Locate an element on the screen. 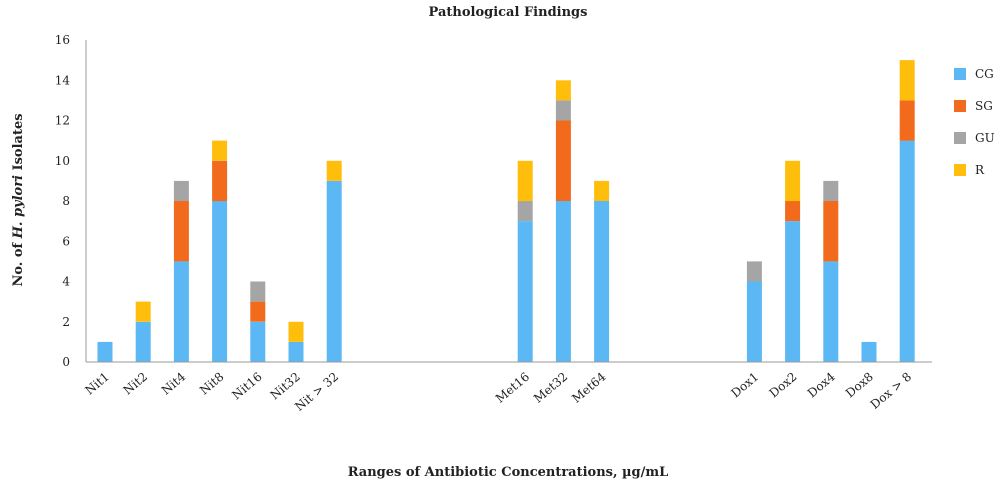  legend-label: CG is located at coordinates (984, 74).